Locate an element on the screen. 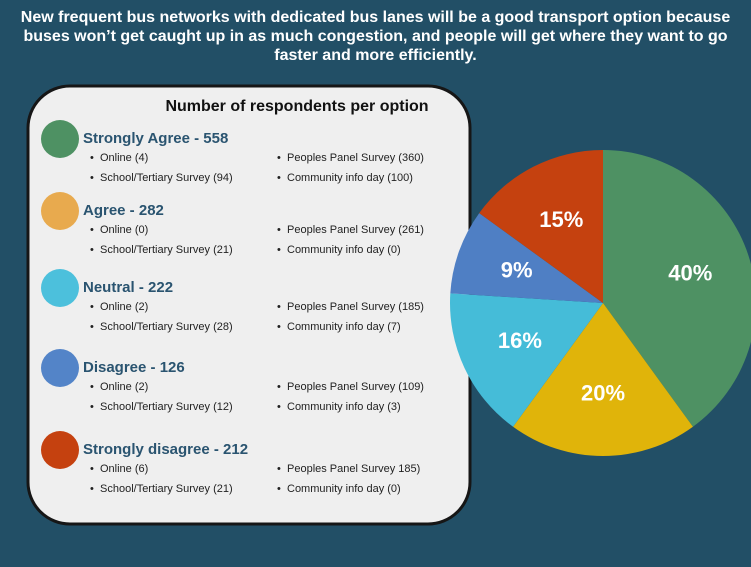 The width and height of the screenshot is (751, 567). breakdown-item: Peoples Panel Survey (261) is located at coordinates (355, 230).